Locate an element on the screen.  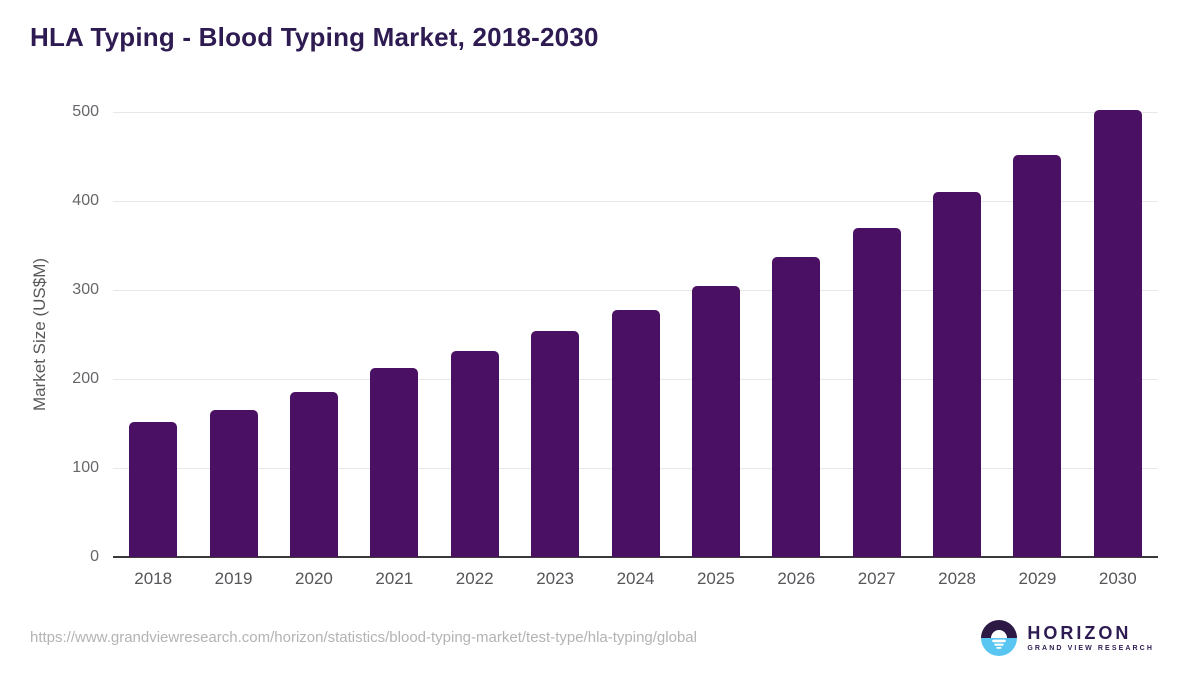
y-axis-title: Market Size (US$M) is located at coordinates (39, 334).